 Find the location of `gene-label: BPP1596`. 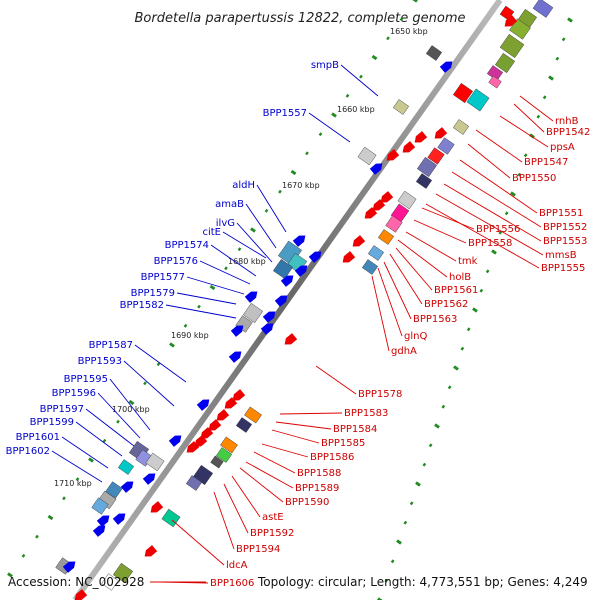

gene-label: BPP1596 is located at coordinates (74, 393).